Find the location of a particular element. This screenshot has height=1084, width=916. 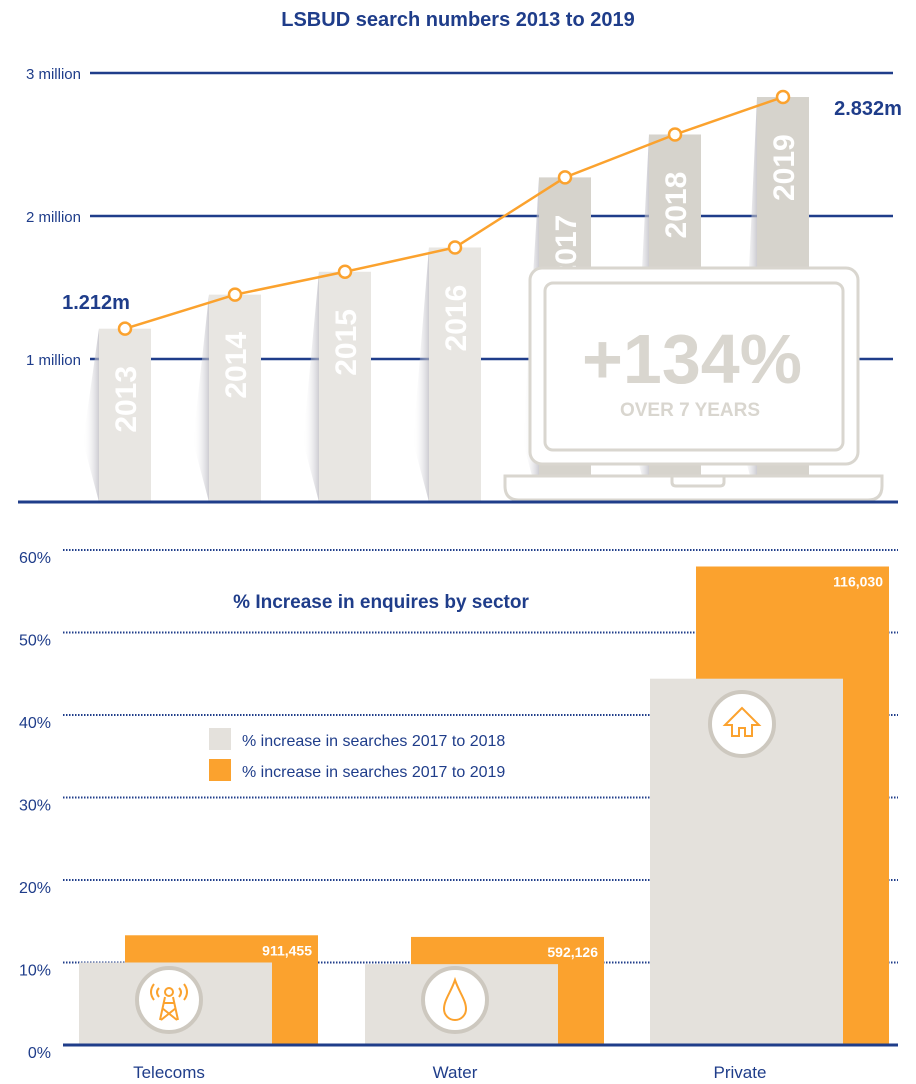

chart-title-bottom: % Increase in enquires by sector is located at coordinates (381, 602).